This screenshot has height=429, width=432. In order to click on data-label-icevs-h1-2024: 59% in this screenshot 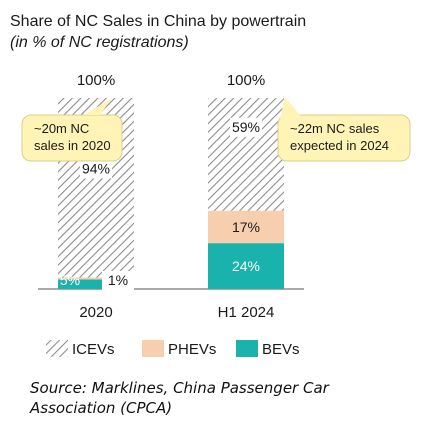, I will do `click(246, 127)`.